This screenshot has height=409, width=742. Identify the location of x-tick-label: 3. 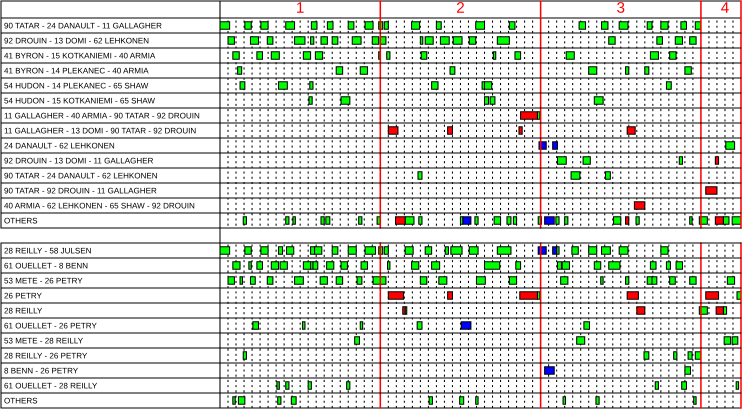
(620, 7).